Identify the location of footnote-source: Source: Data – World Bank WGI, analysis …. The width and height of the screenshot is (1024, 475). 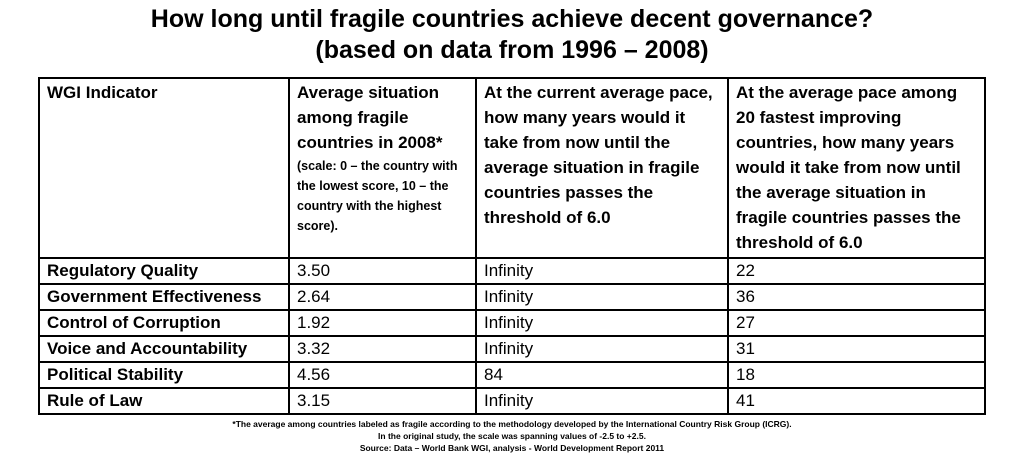
(512, 448).